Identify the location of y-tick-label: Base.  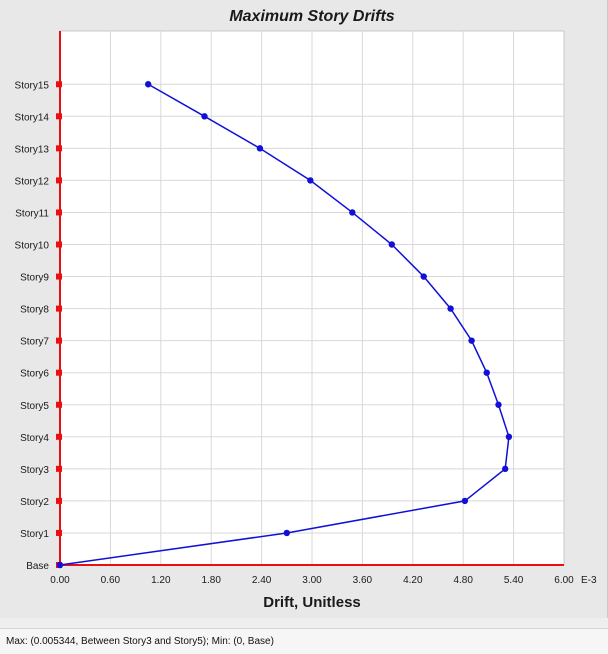
(37, 566).